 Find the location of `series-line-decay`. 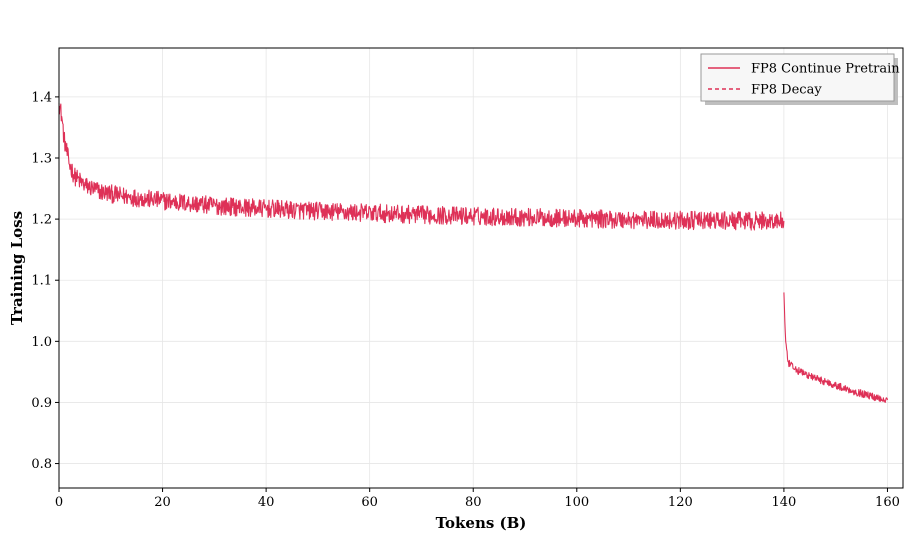

series-line-decay is located at coordinates (836, 347).